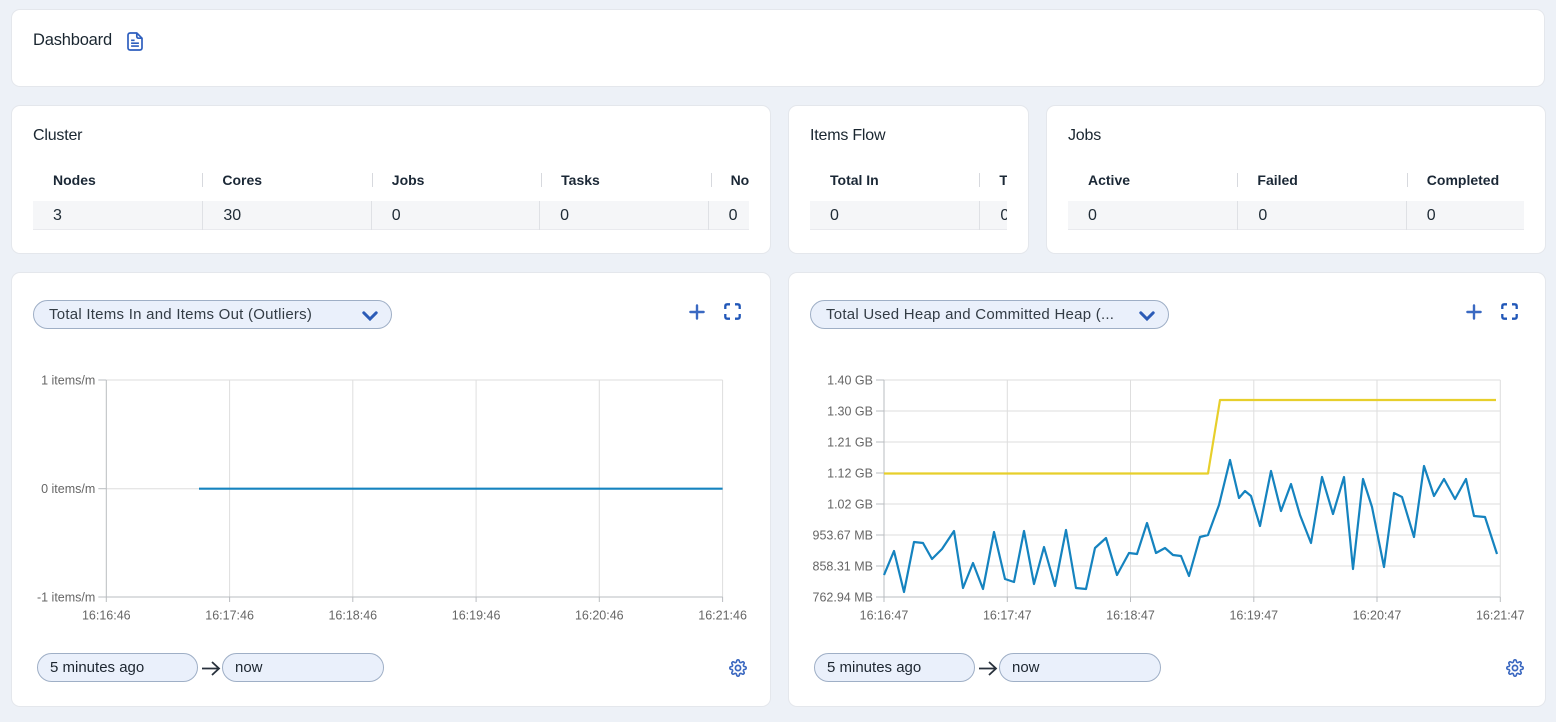 Image resolution: width=1556 pixels, height=722 pixels. What do you see at coordinates (722, 616) in the screenshot?
I see `svg-text: 16:21:46` at bounding box center [722, 616].